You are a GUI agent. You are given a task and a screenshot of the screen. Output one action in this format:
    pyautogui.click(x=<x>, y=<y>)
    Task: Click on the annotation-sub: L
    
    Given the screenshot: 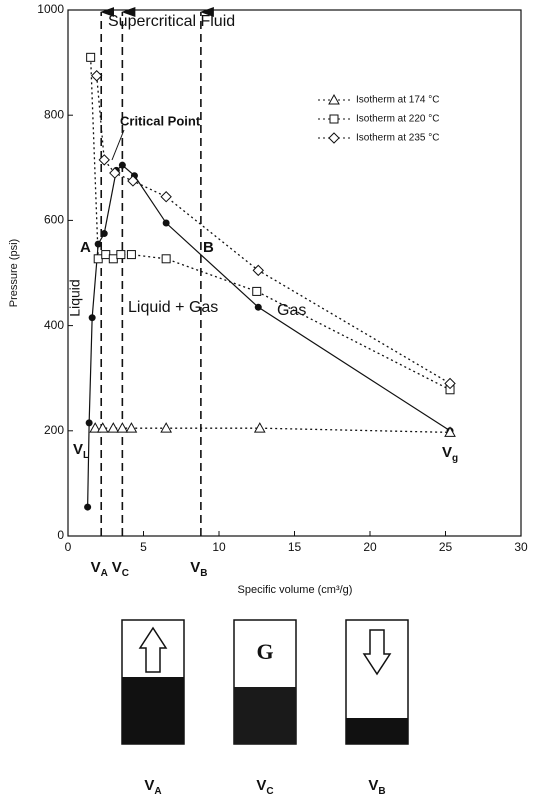 What is the action you would take?
    pyautogui.click(x=86, y=455)
    